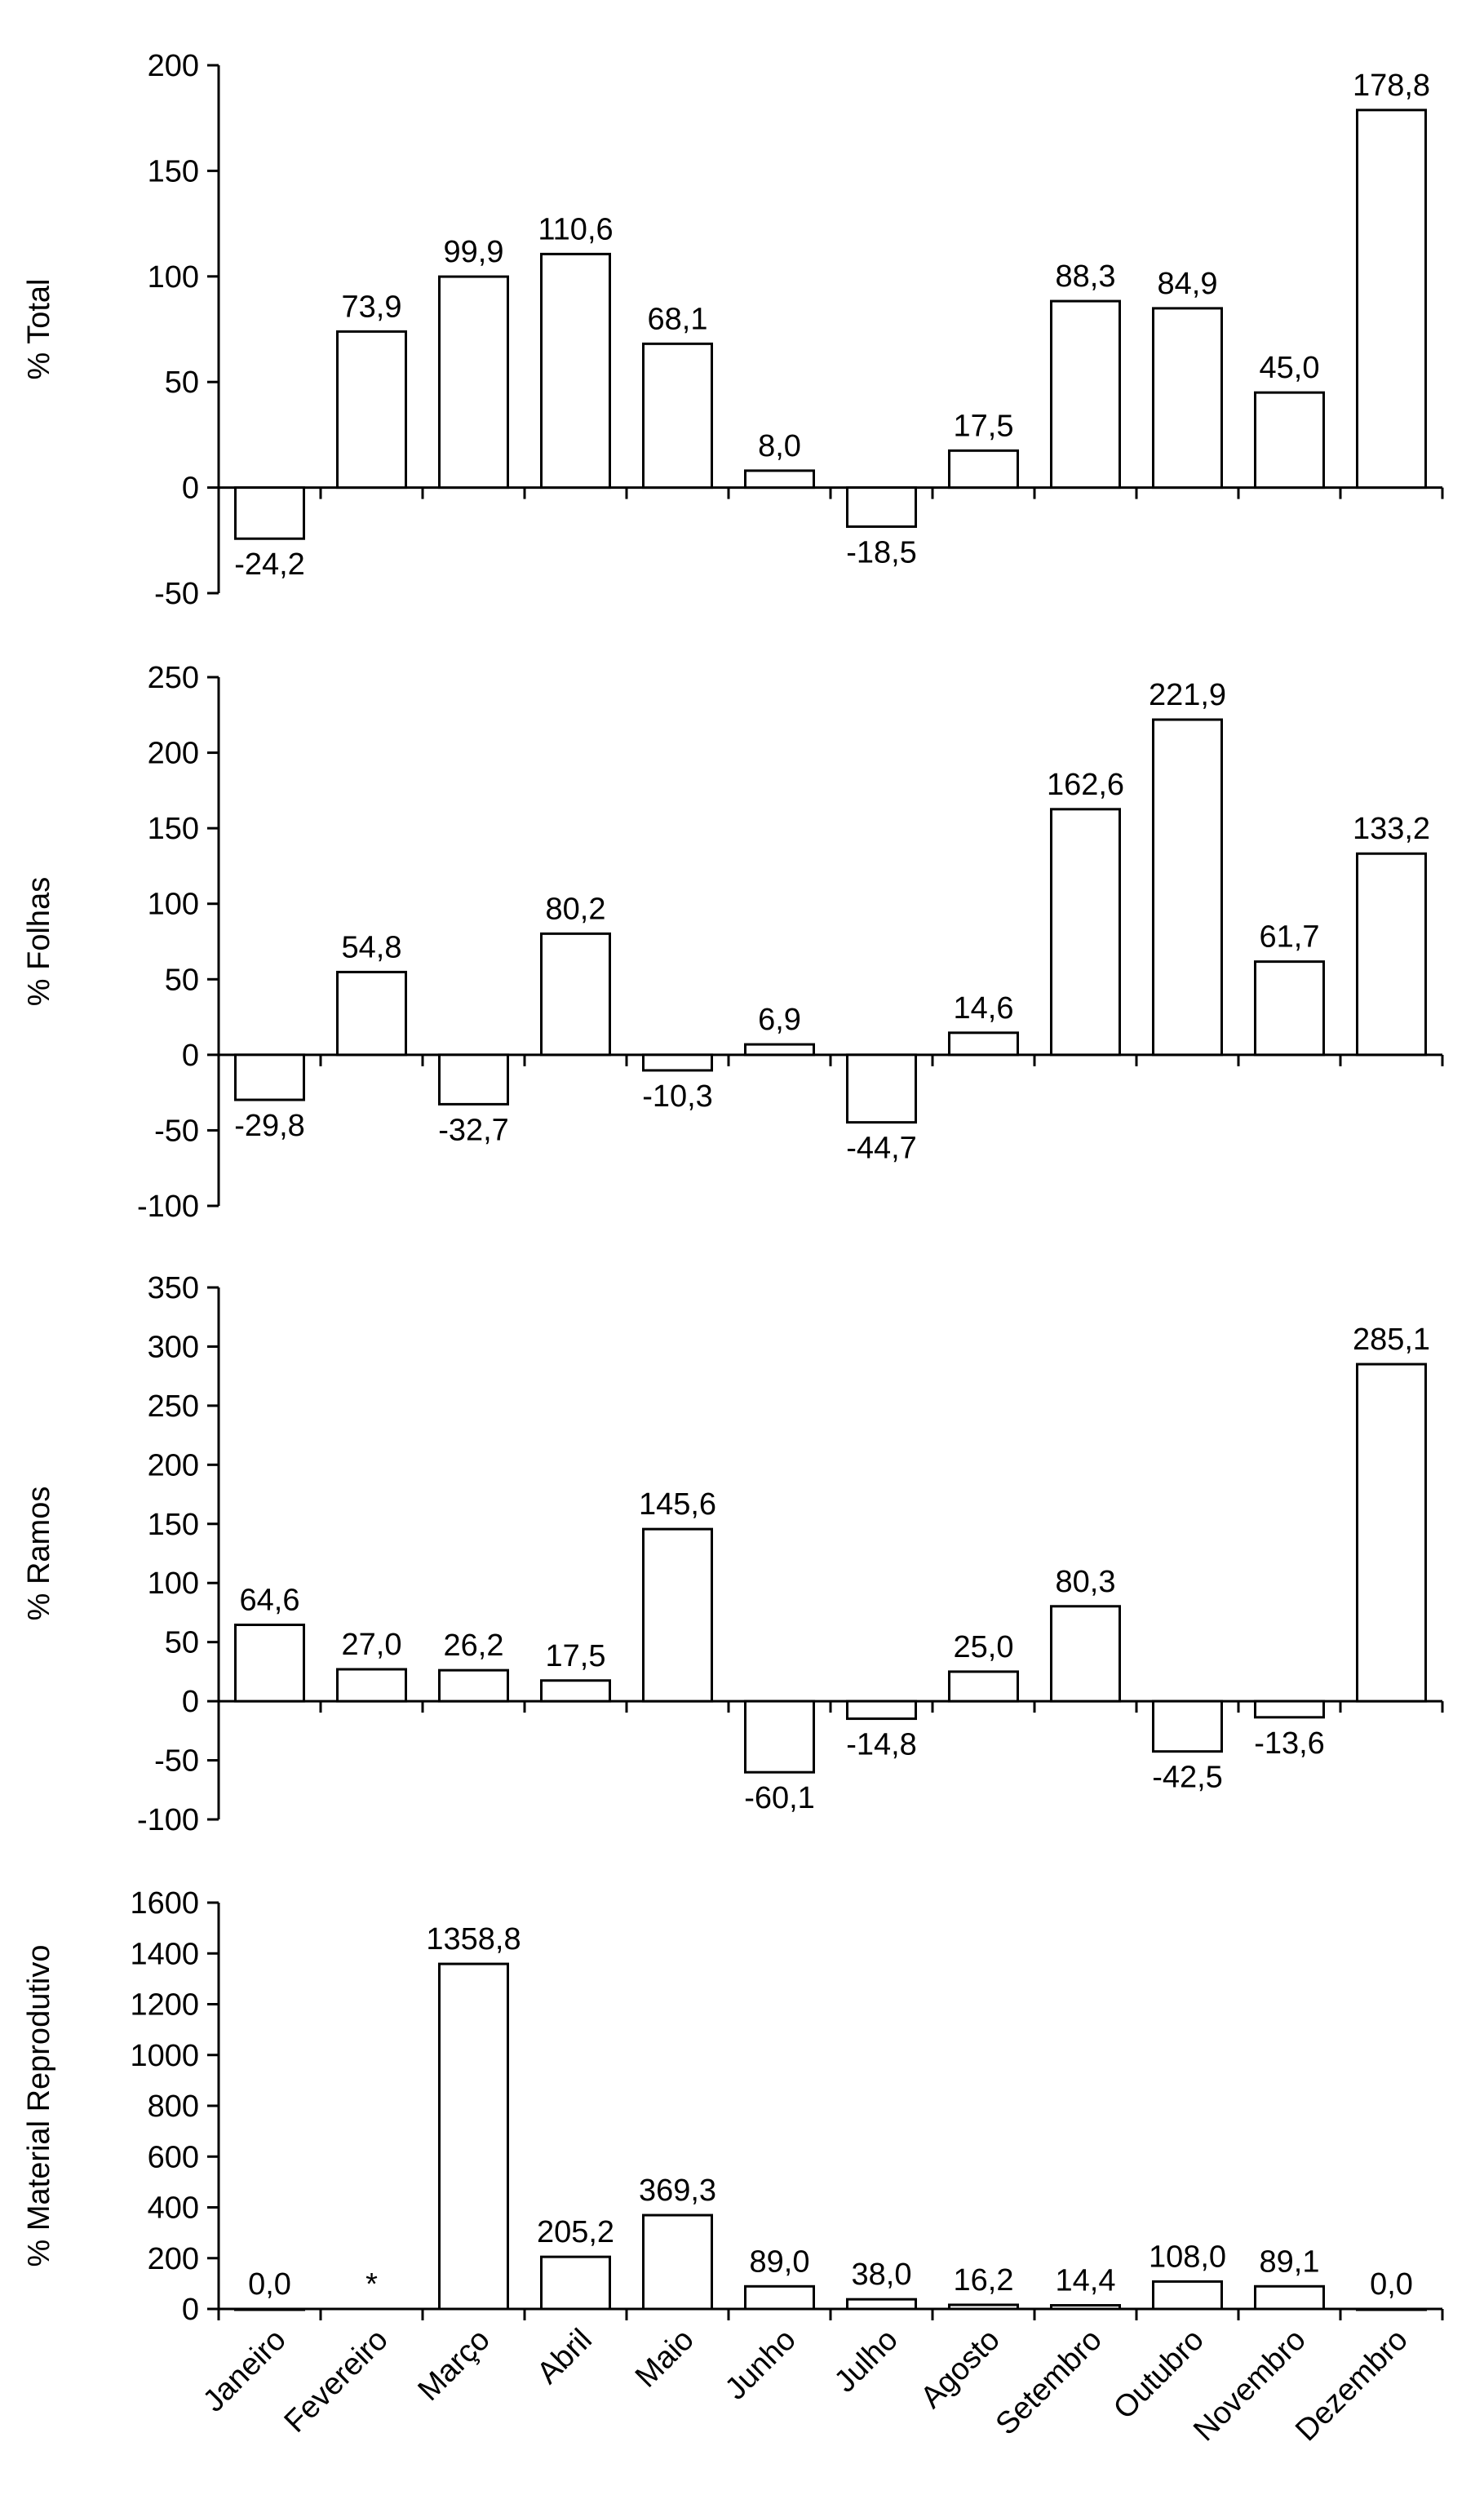 This screenshot has width=1484, height=2517. I want to click on y-axis-title: % Material Reprodutivo, so click(39, 2106).